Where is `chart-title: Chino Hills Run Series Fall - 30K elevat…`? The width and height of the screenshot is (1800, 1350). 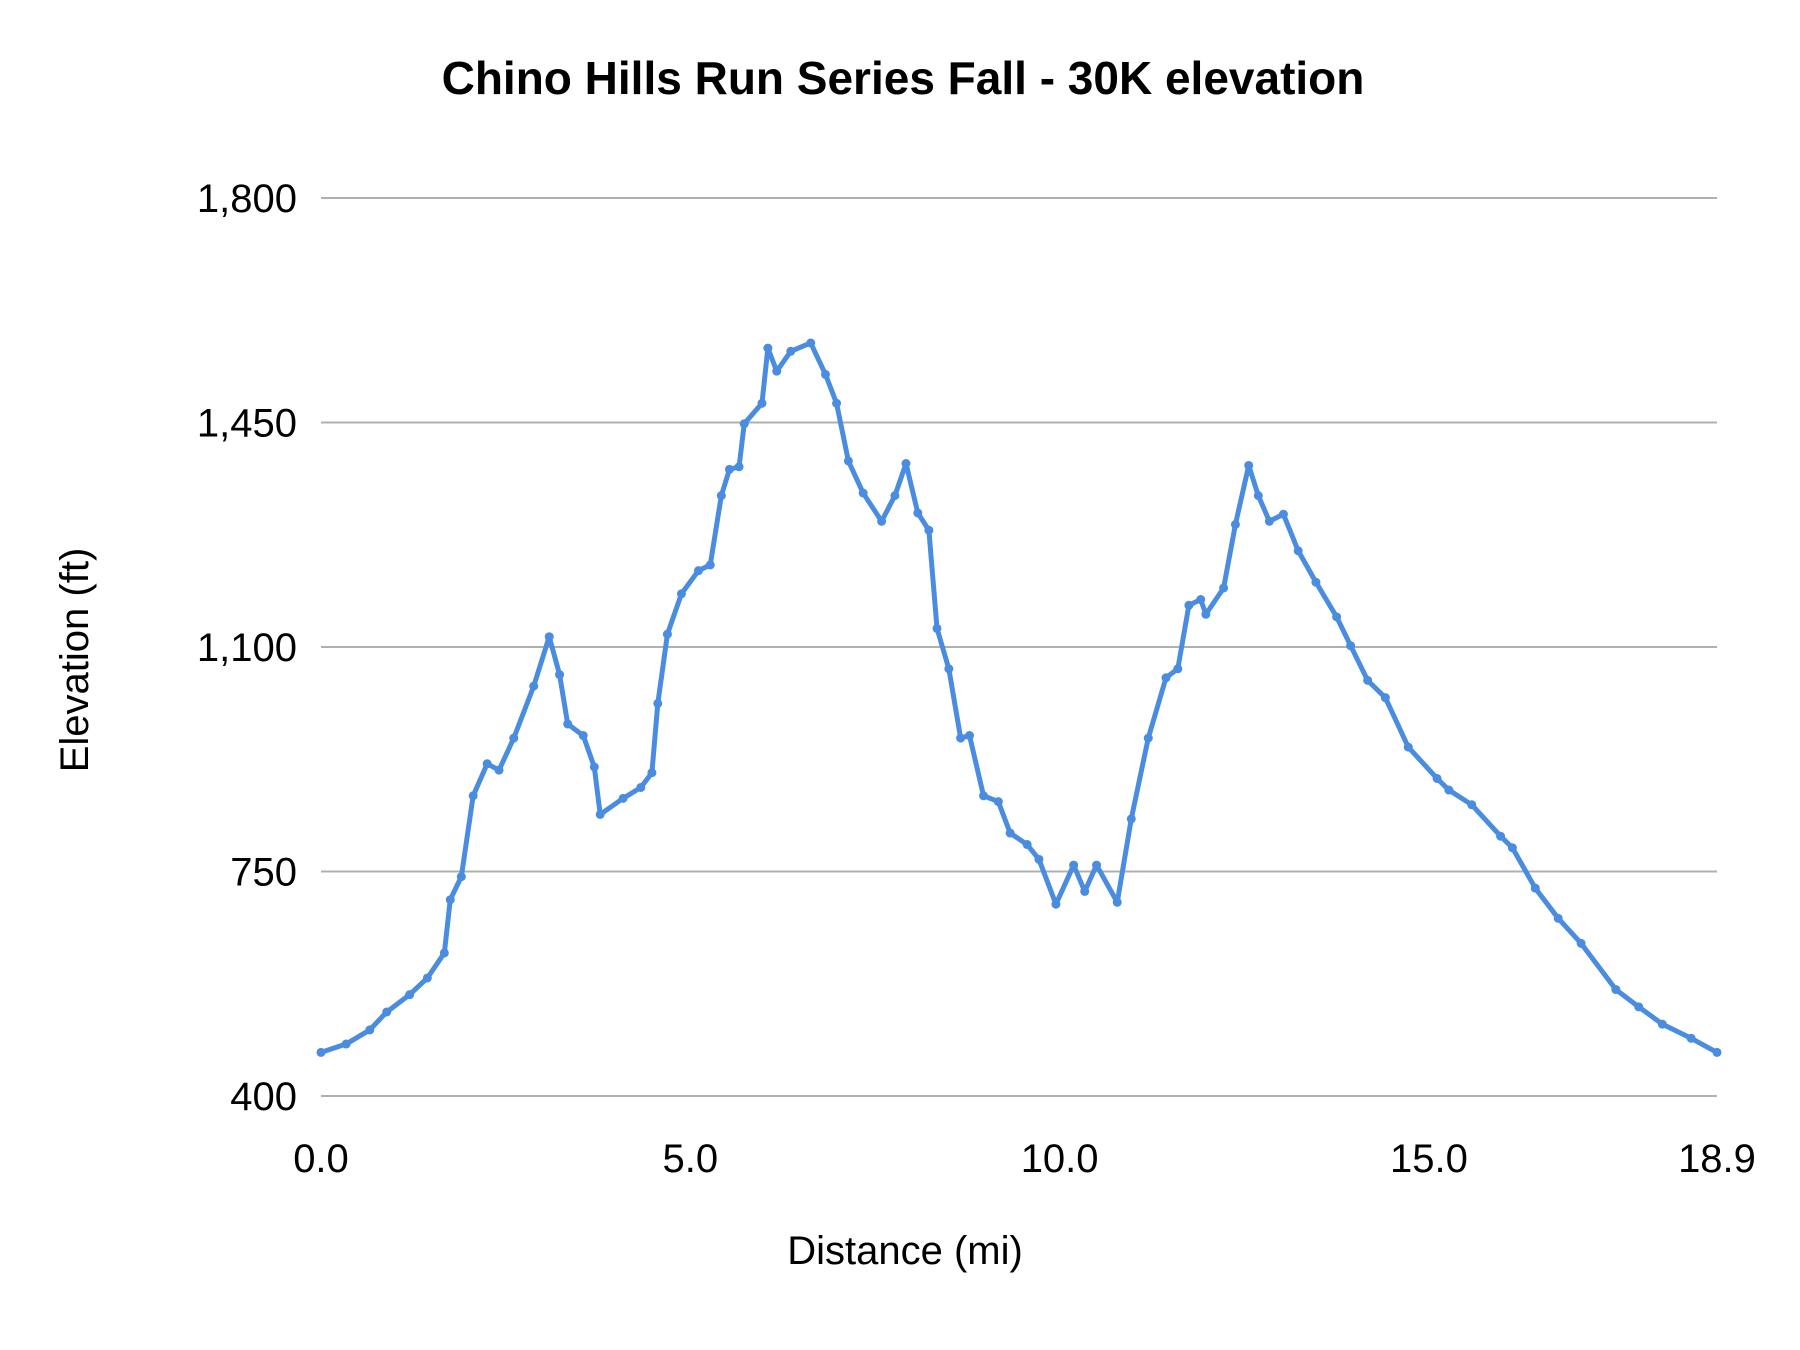
chart-title: Chino Hills Run Series Fall - 30K elevat… is located at coordinates (903, 78).